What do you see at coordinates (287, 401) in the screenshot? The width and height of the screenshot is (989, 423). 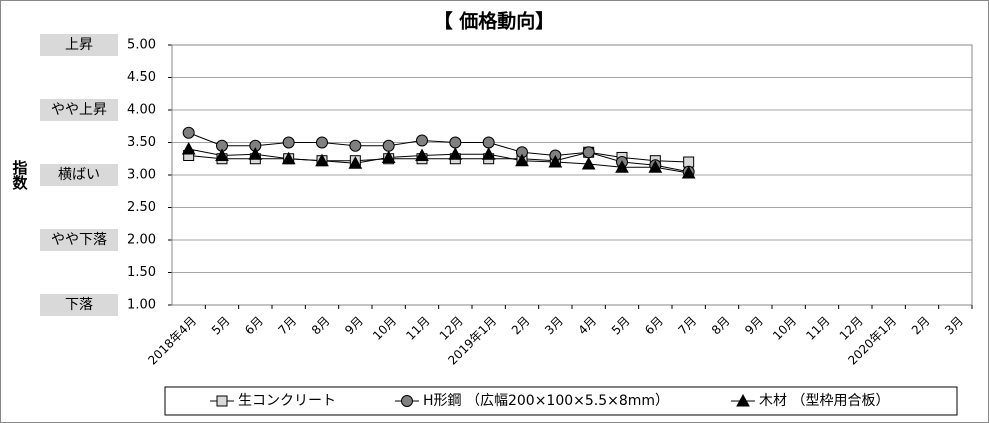 I see `legend-label: 生コンクリート` at bounding box center [287, 401].